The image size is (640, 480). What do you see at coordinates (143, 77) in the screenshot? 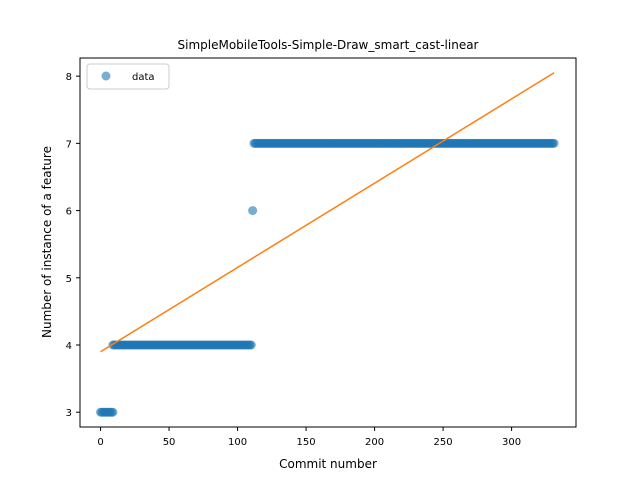
I see `legend-label-data: data` at bounding box center [143, 77].